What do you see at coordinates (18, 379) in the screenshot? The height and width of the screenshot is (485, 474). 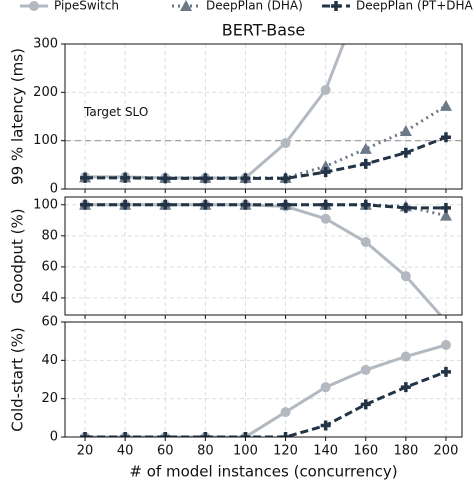 I see `y-axis-label: Cold-start (%)` at bounding box center [18, 379].